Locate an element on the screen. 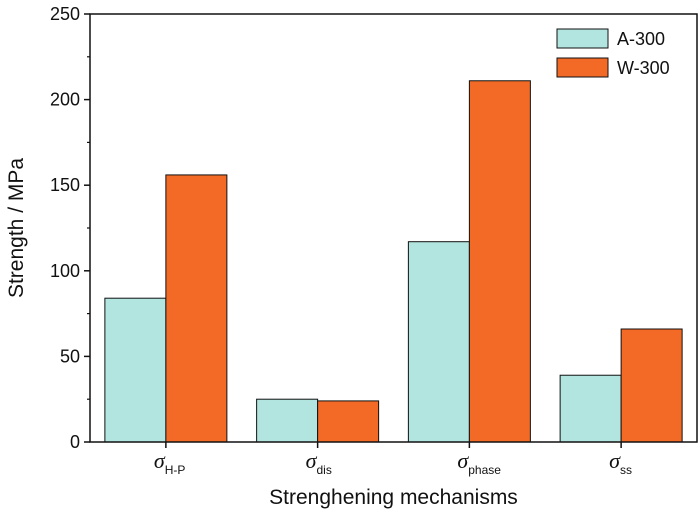 Image resolution: width=700 pixels, height=515 pixels. bar-a-300-h-p is located at coordinates (135, 370).